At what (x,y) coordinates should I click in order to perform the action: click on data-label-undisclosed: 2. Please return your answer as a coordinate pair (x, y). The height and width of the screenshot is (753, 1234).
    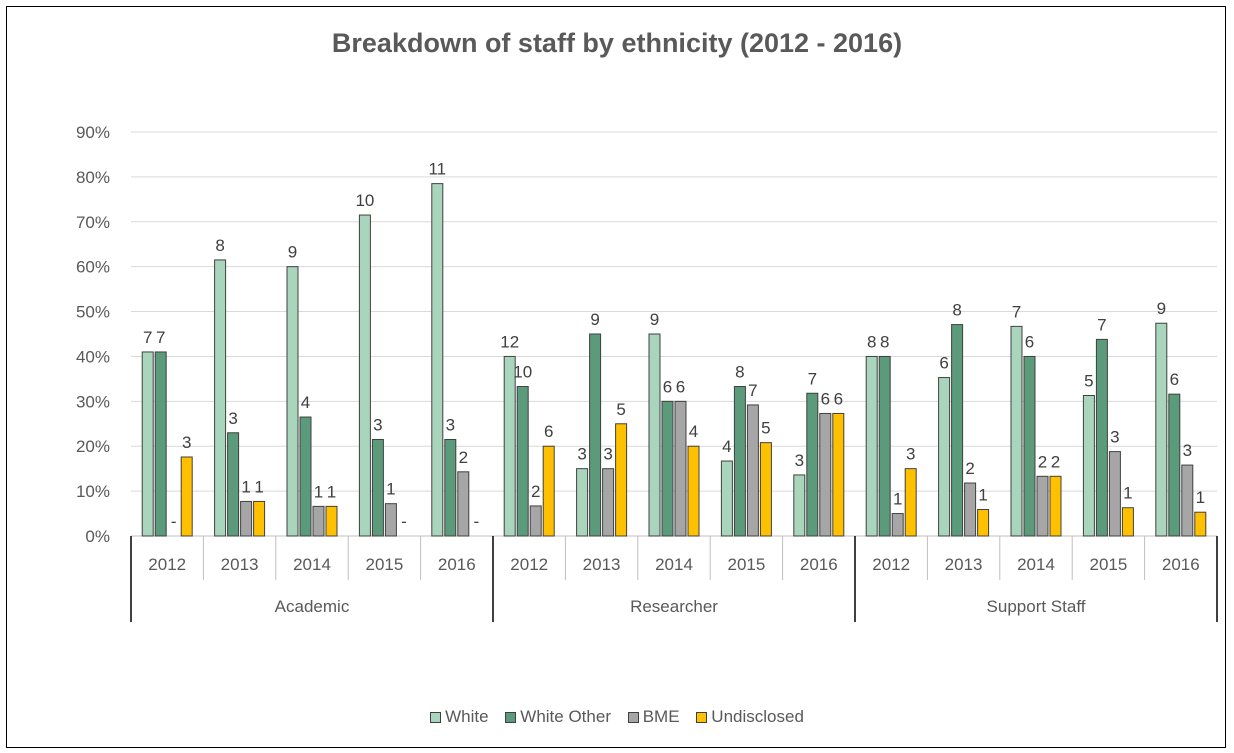
    Looking at the image, I should click on (1055, 461).